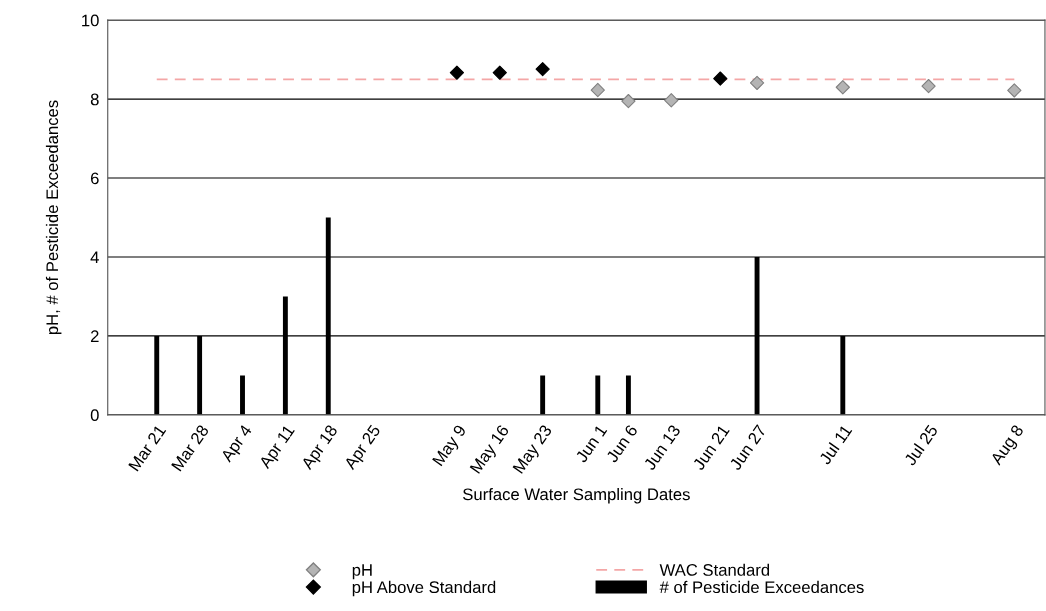  What do you see at coordinates (237, 444) in the screenshot?
I see `x-tick-label: Apr 4` at bounding box center [237, 444].